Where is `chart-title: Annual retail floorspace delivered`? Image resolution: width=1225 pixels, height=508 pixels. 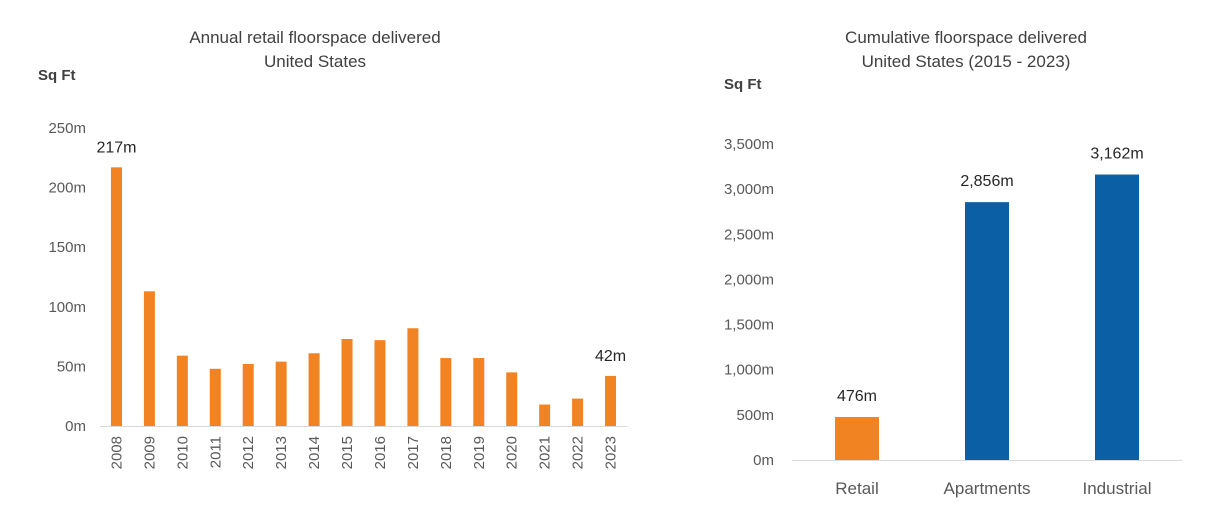
chart-title: Annual retail floorspace delivered is located at coordinates (314, 37).